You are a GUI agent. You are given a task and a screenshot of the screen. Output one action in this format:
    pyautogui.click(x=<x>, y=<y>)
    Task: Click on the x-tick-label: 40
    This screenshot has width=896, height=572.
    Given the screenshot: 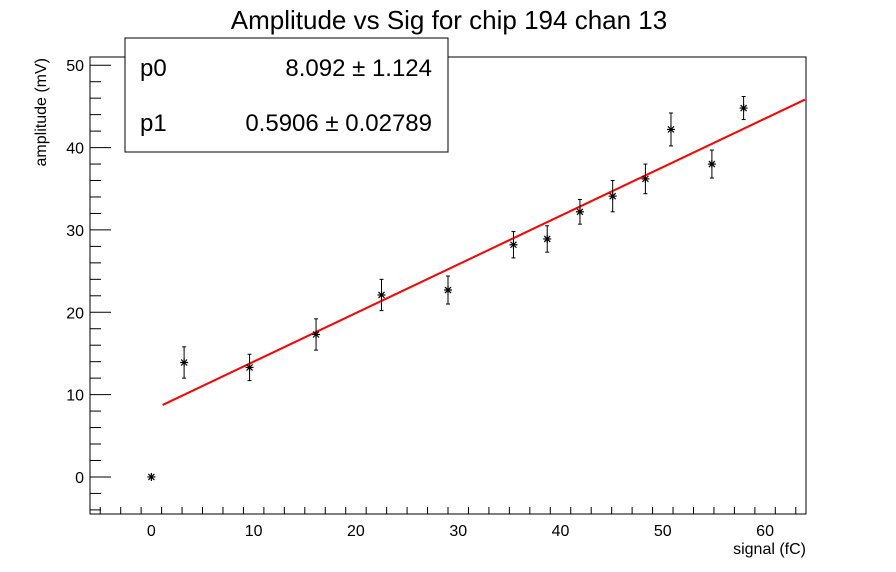 What is the action you would take?
    pyautogui.click(x=561, y=531)
    